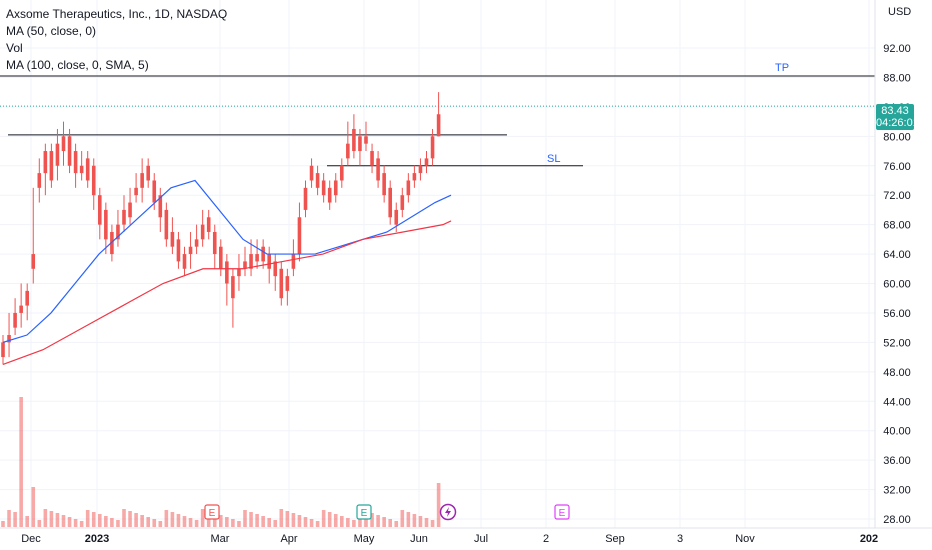  I want to click on price-tick-label: 60.00, so click(897, 285).